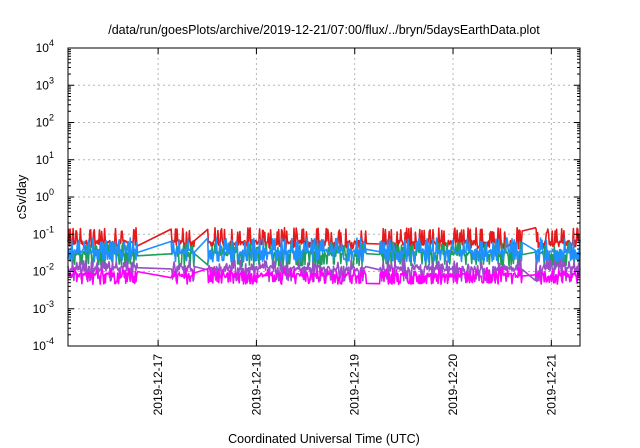 Image resolution: width=640 pixels, height=448 pixels. I want to click on x-axis-label: Coordinated Universal Time (UTC), so click(324, 439).